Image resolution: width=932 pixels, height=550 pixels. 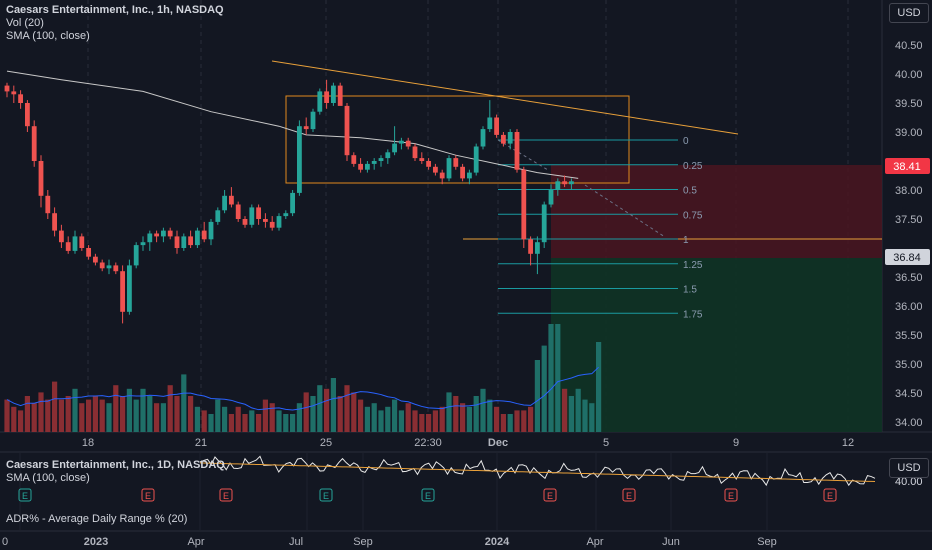 What do you see at coordinates (909, 133) in the screenshot?
I see `price-tick-label: 39.00` at bounding box center [909, 133].